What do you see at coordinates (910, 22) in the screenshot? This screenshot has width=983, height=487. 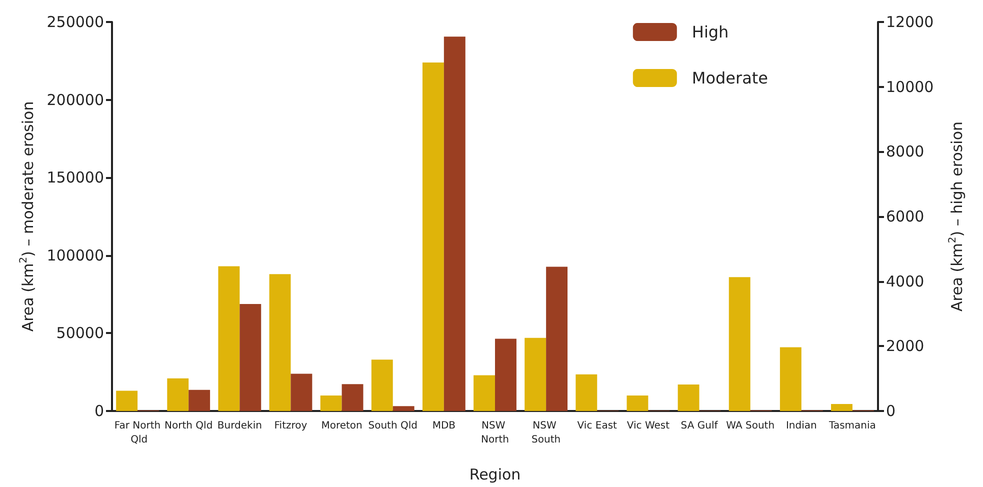 I see `y2-tick-label: 12000` at bounding box center [910, 22].